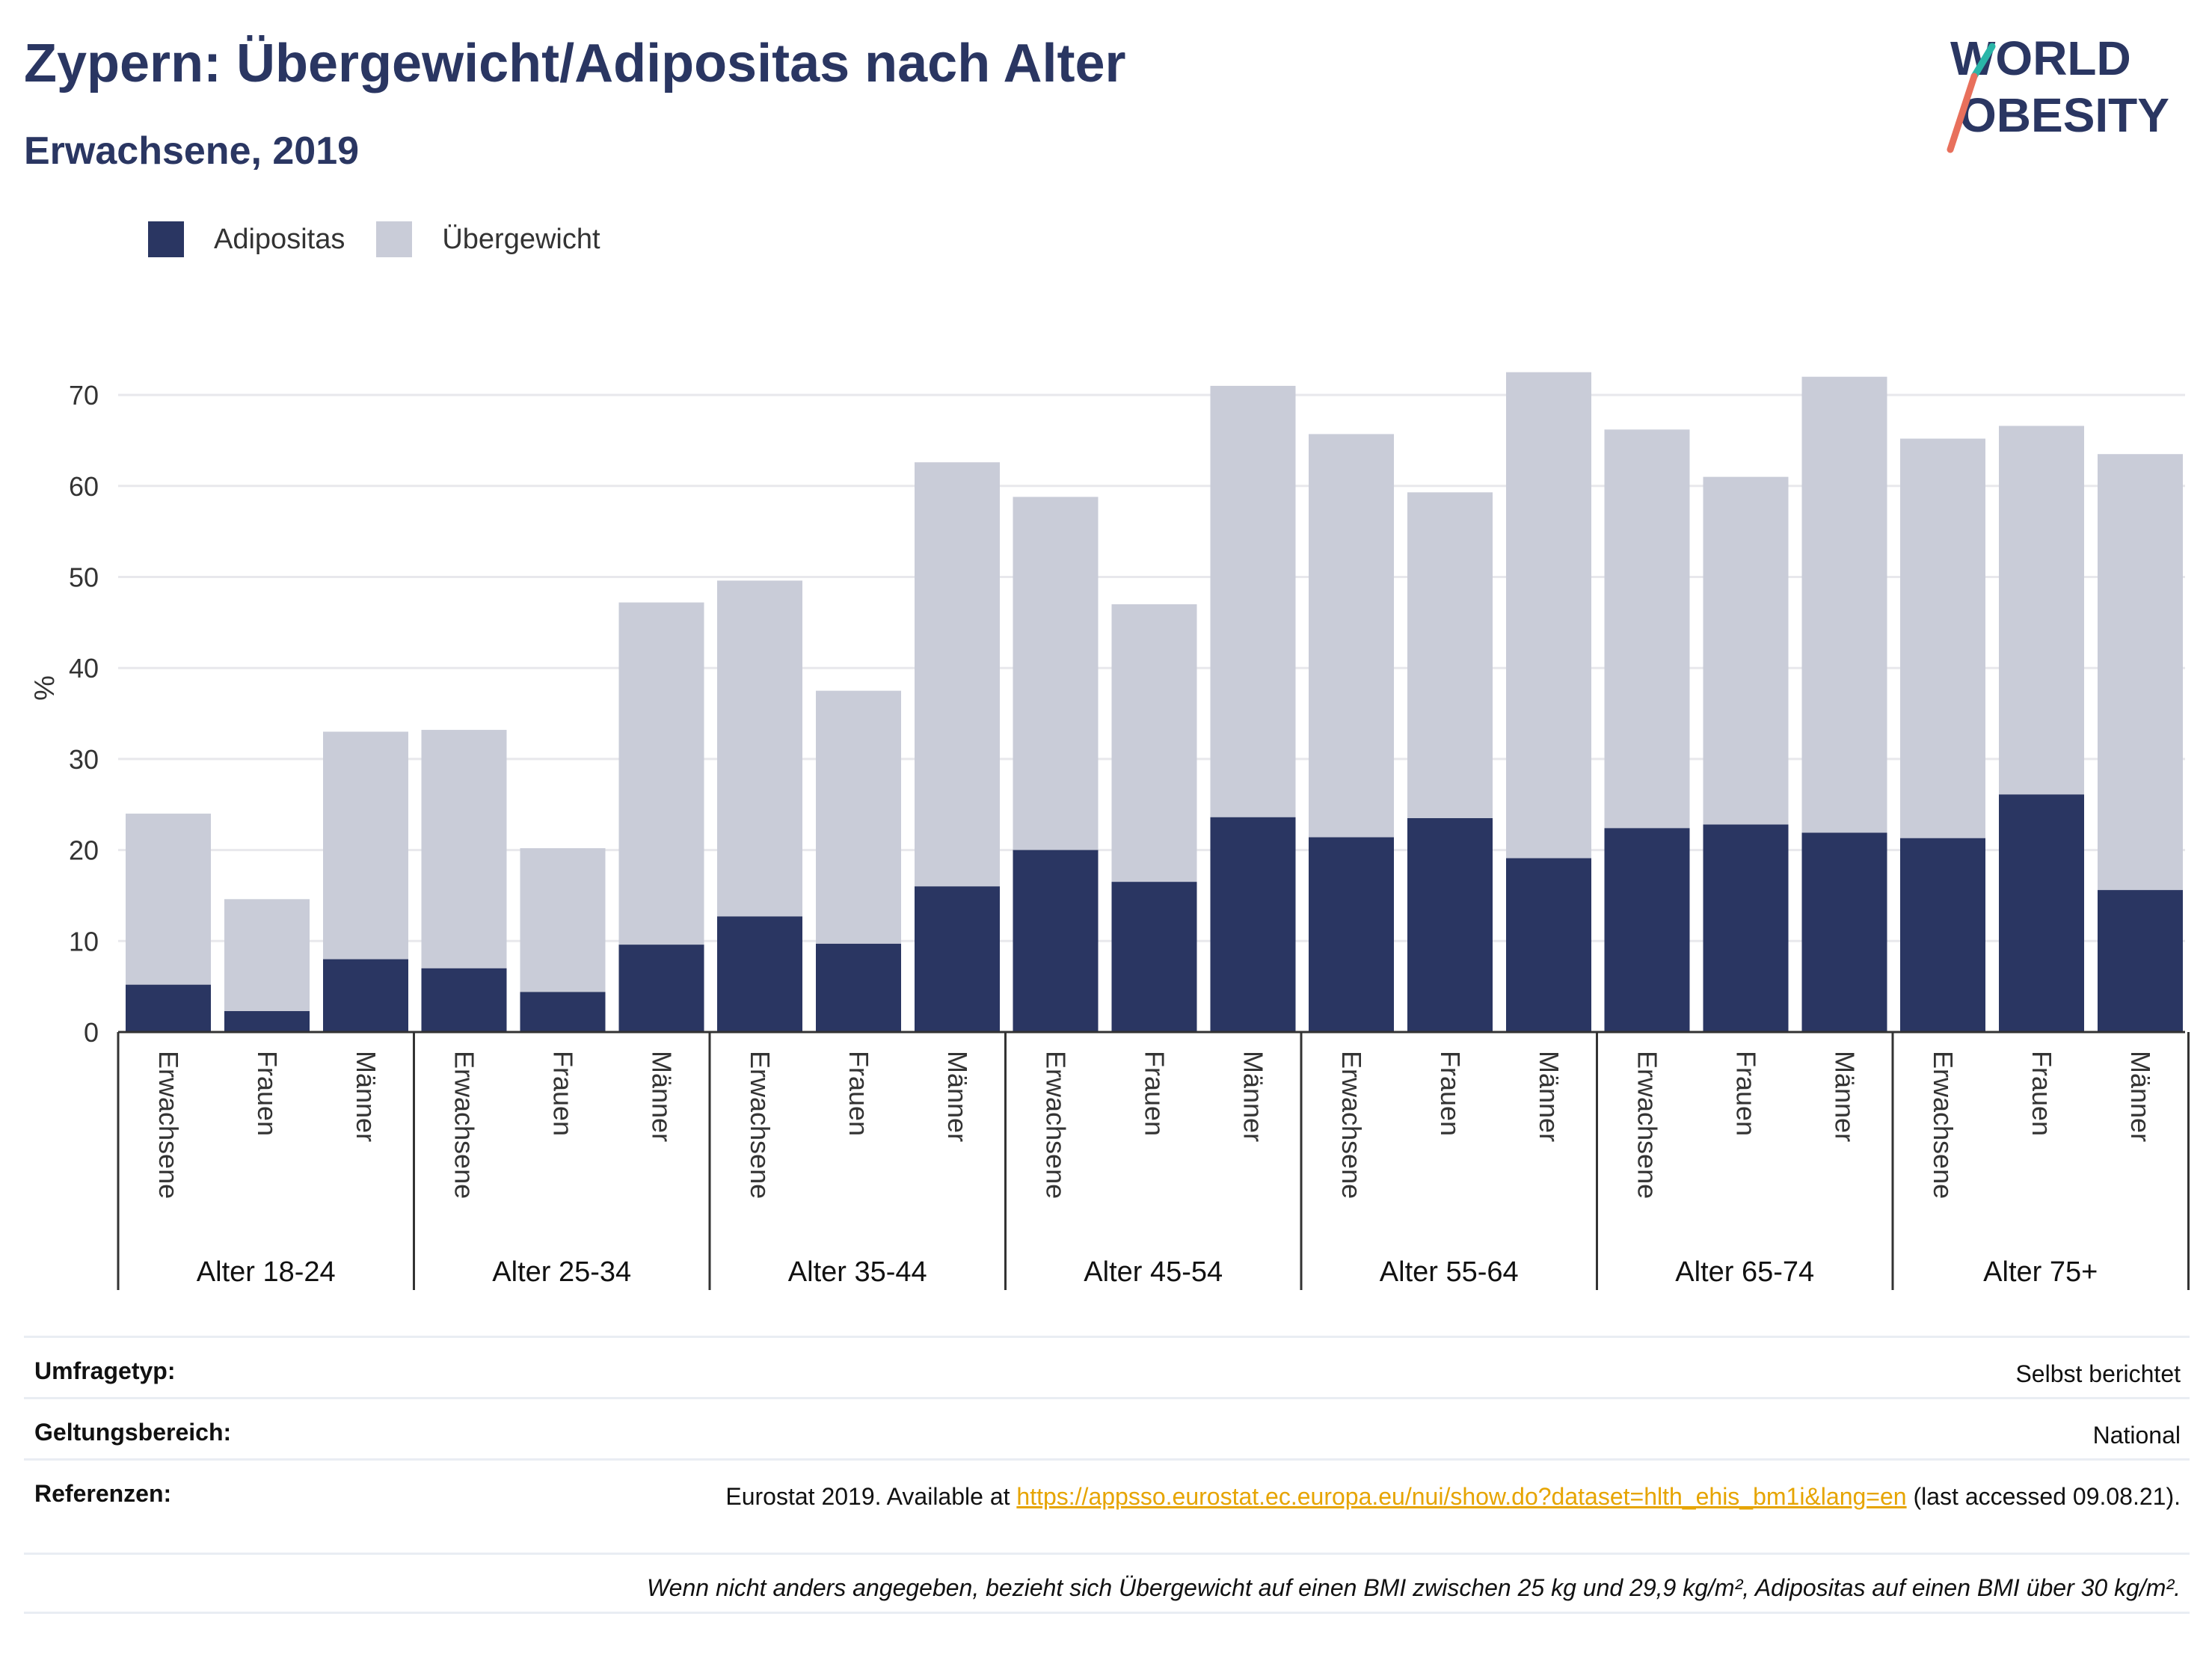 This screenshot has width=2212, height=1655. Describe the element at coordinates (192, 151) in the screenshot. I see `chart-subtitle: Erwachsene, 2019` at that location.